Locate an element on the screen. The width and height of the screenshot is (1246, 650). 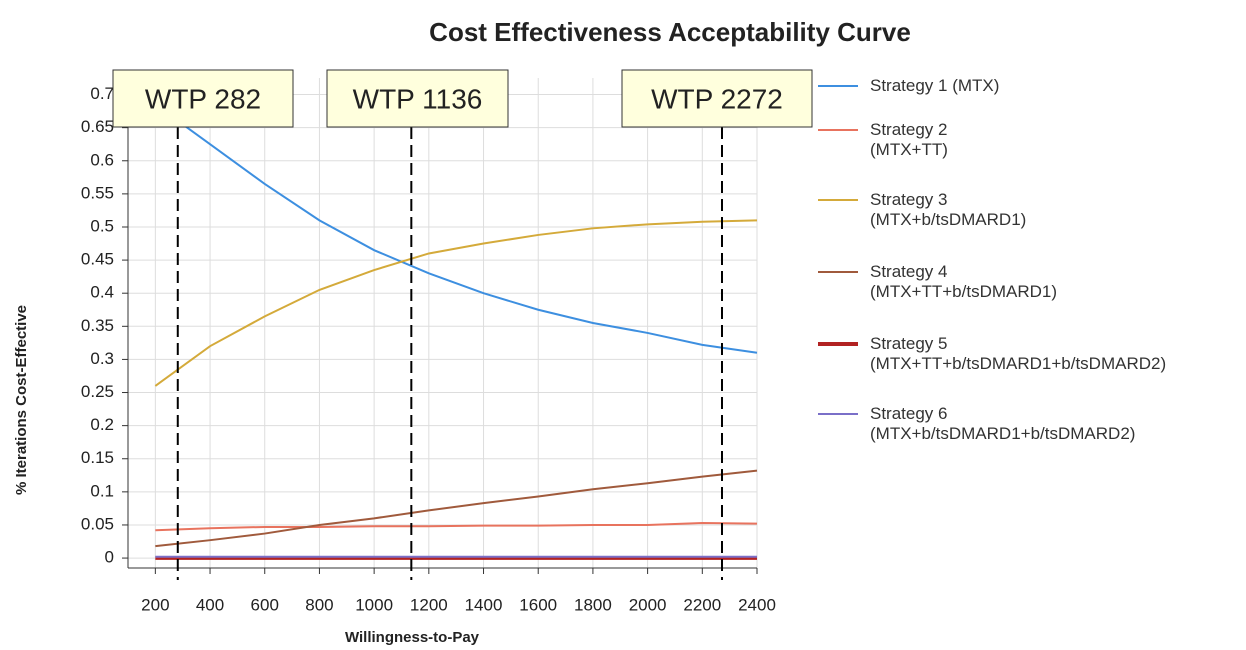
x-tick-label: 1400 is located at coordinates (484, 604).